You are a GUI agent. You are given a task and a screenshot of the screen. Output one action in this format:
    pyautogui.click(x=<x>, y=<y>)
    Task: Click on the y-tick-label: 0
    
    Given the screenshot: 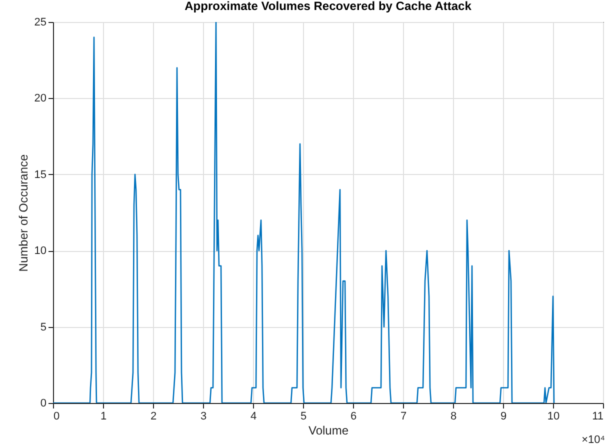 What is the action you would take?
    pyautogui.click(x=43, y=404)
    